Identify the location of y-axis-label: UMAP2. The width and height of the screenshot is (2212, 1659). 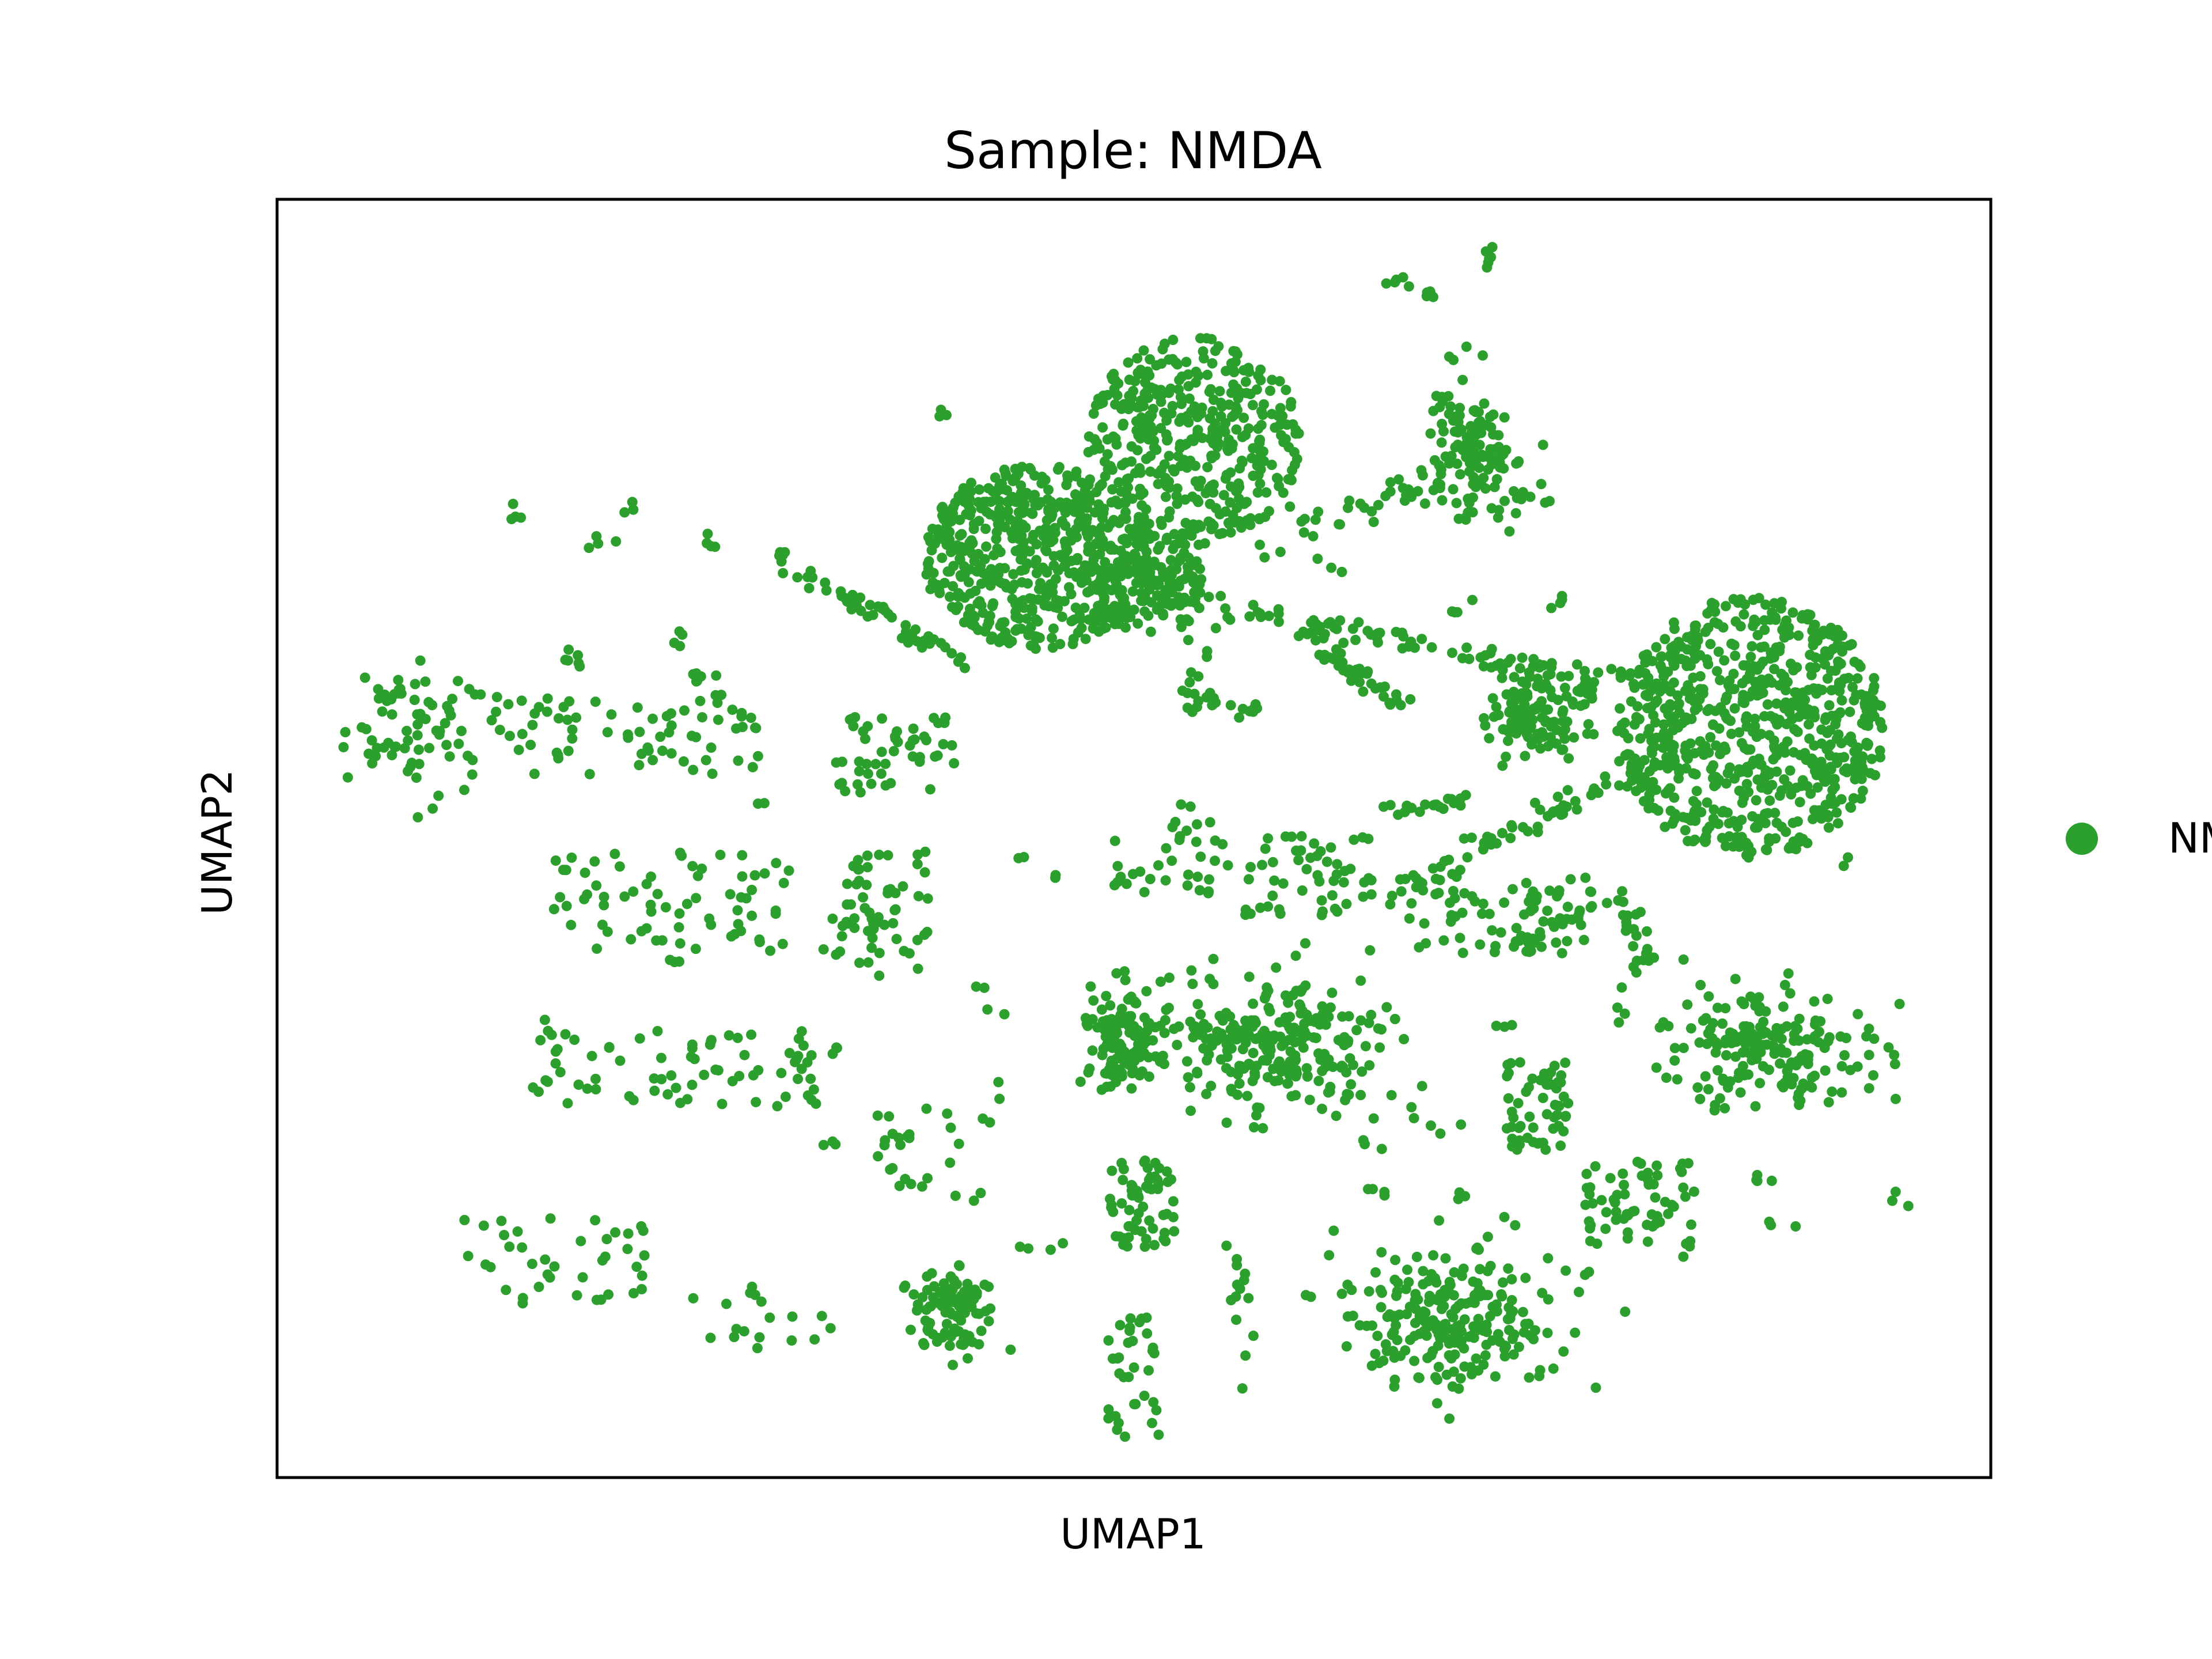
(217, 842).